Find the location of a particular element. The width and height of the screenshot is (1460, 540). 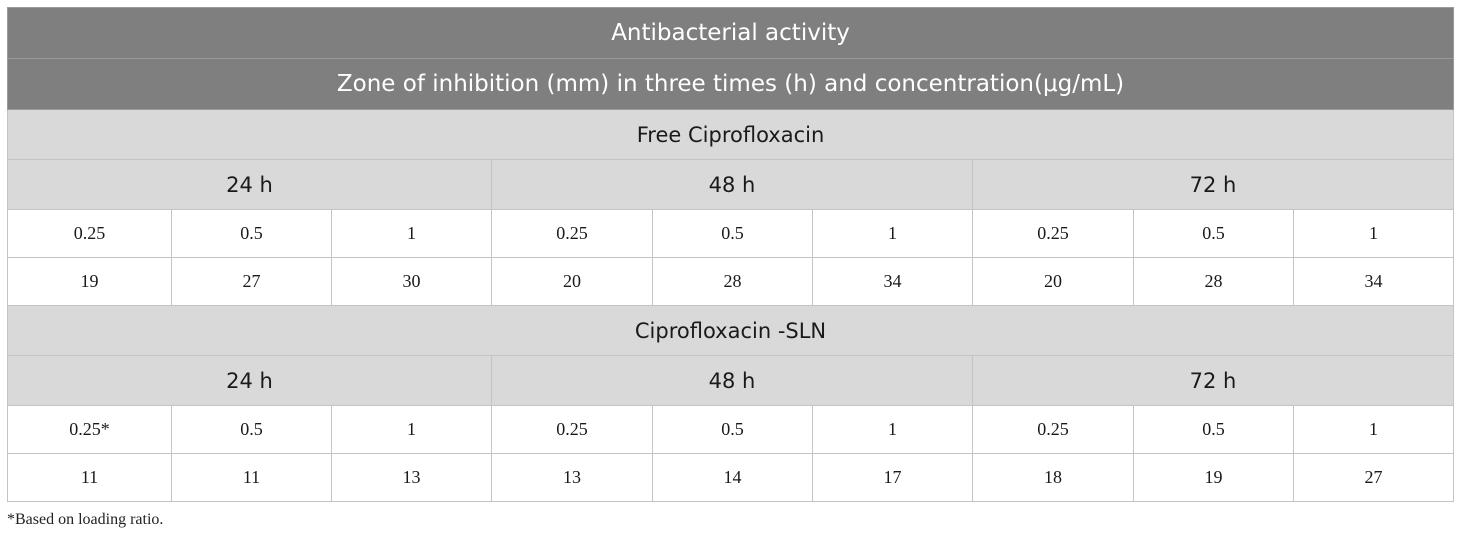

section-header-row: Free Ciprofloxacin is located at coordinates (730, 134).